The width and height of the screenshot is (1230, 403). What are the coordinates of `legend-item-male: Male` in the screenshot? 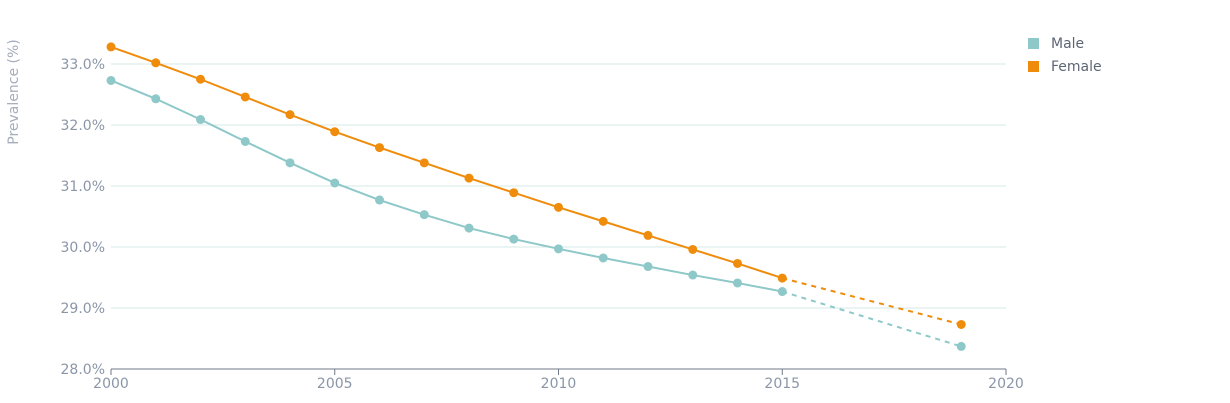 It's located at (1065, 43).